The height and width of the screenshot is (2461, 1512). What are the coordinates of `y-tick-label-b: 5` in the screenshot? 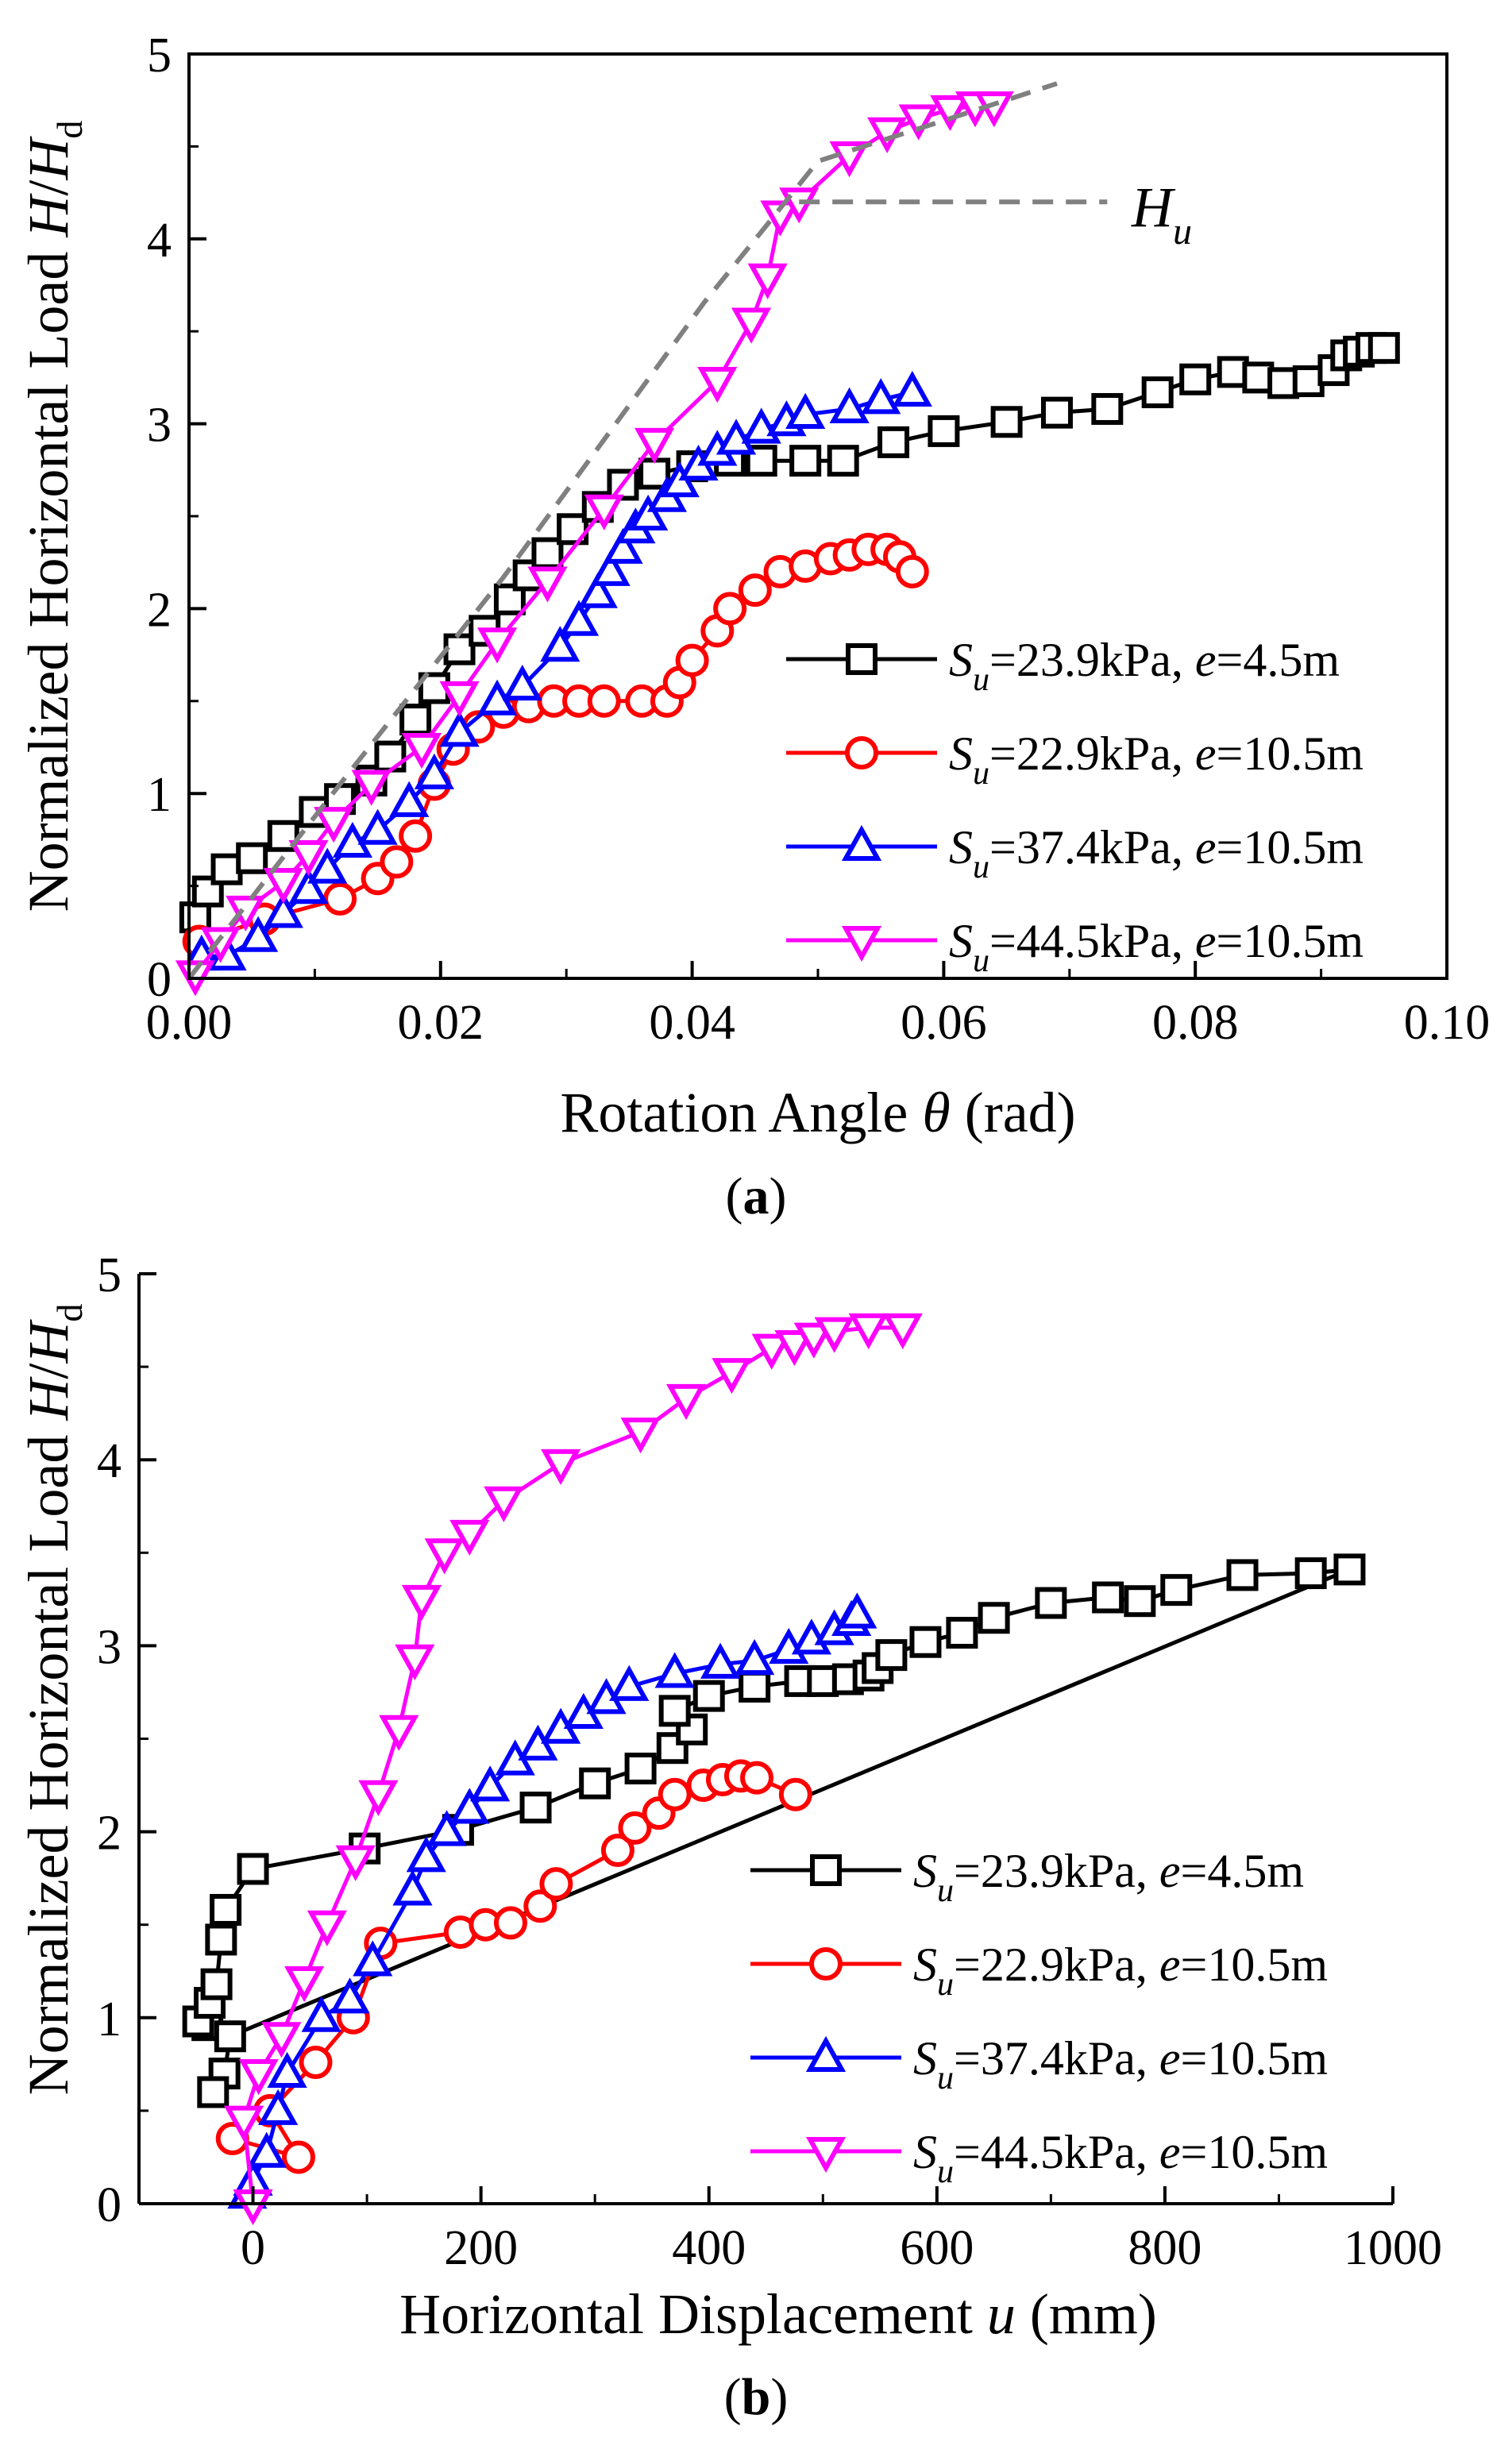 It's located at (109, 1275).